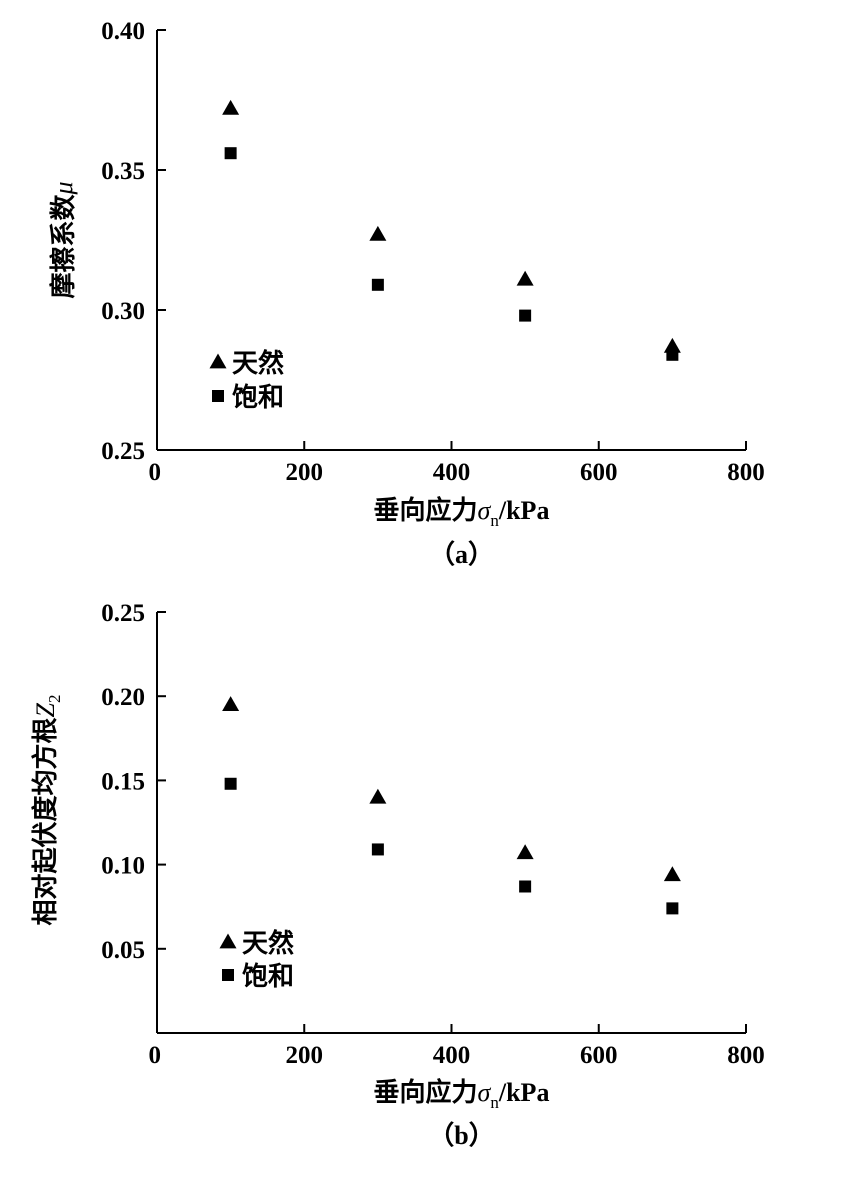 The width and height of the screenshot is (865, 1183). What do you see at coordinates (47, 810) in the screenshot?
I see `y-axis-title: 相对起伏度均方根Z2` at bounding box center [47, 810].